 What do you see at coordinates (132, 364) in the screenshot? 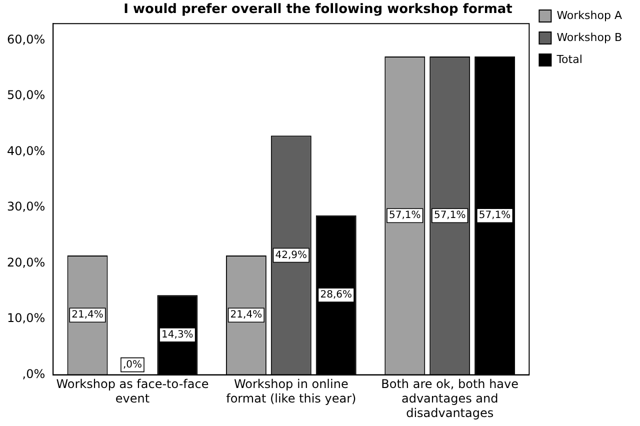
I see `data-label: ,0%` at bounding box center [132, 364].